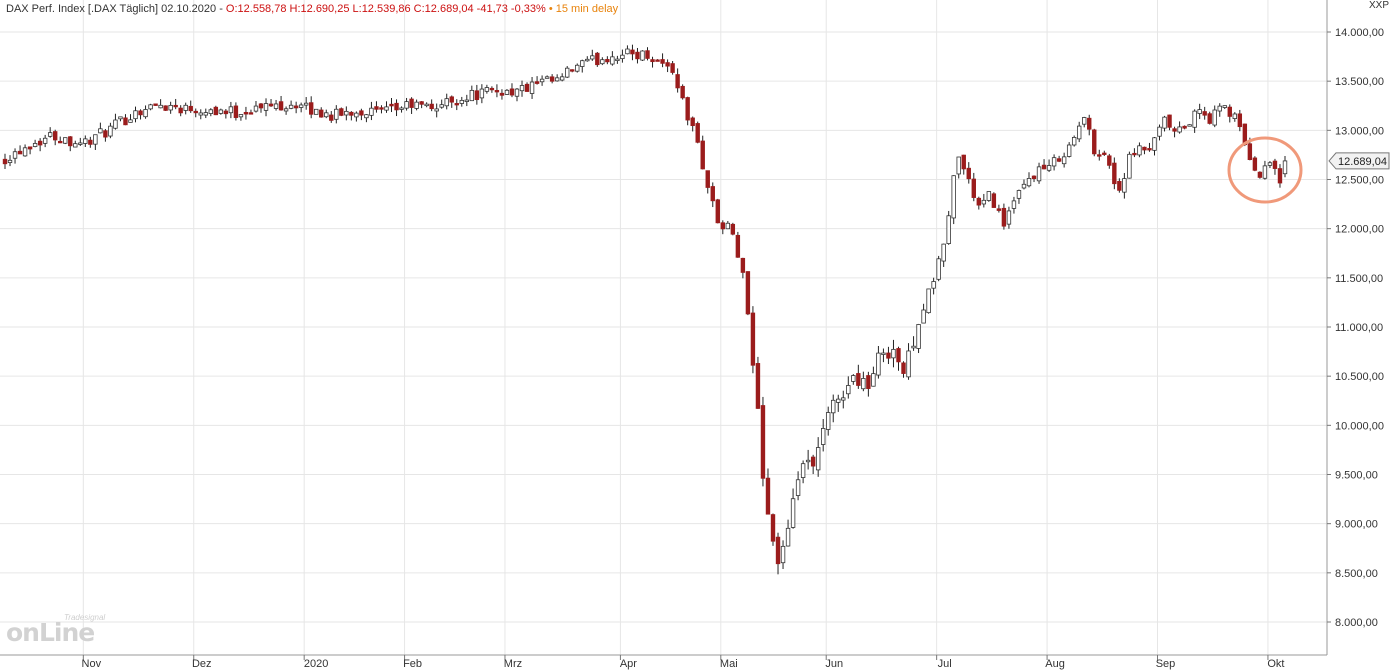 The width and height of the screenshot is (1393, 672). I want to click on time-tick-label: Nov, so click(92, 664).